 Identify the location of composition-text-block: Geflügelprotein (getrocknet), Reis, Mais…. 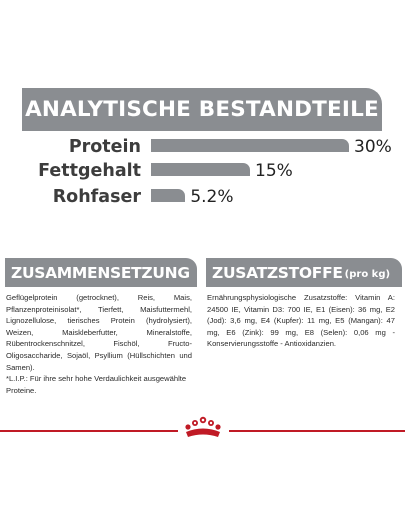
(99, 344).